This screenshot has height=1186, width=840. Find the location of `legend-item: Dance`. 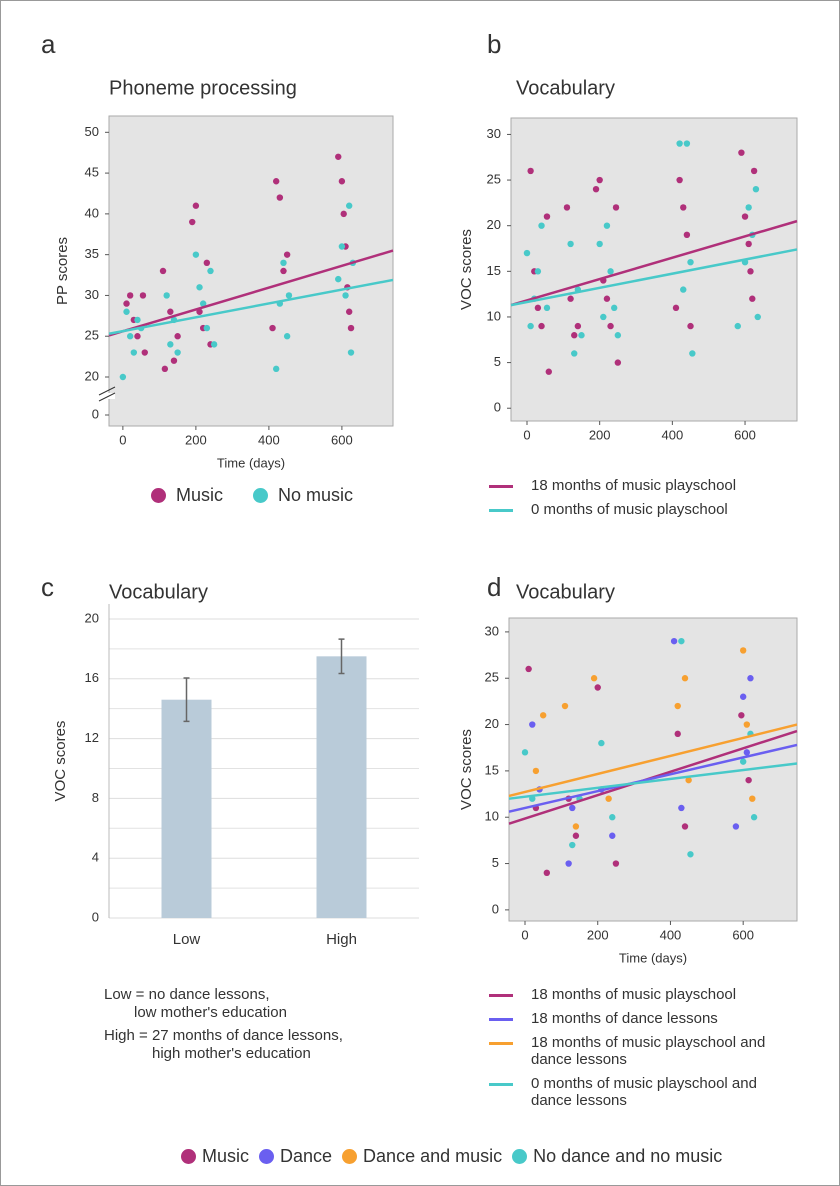

legend-item: Dance is located at coordinates (295, 1156).